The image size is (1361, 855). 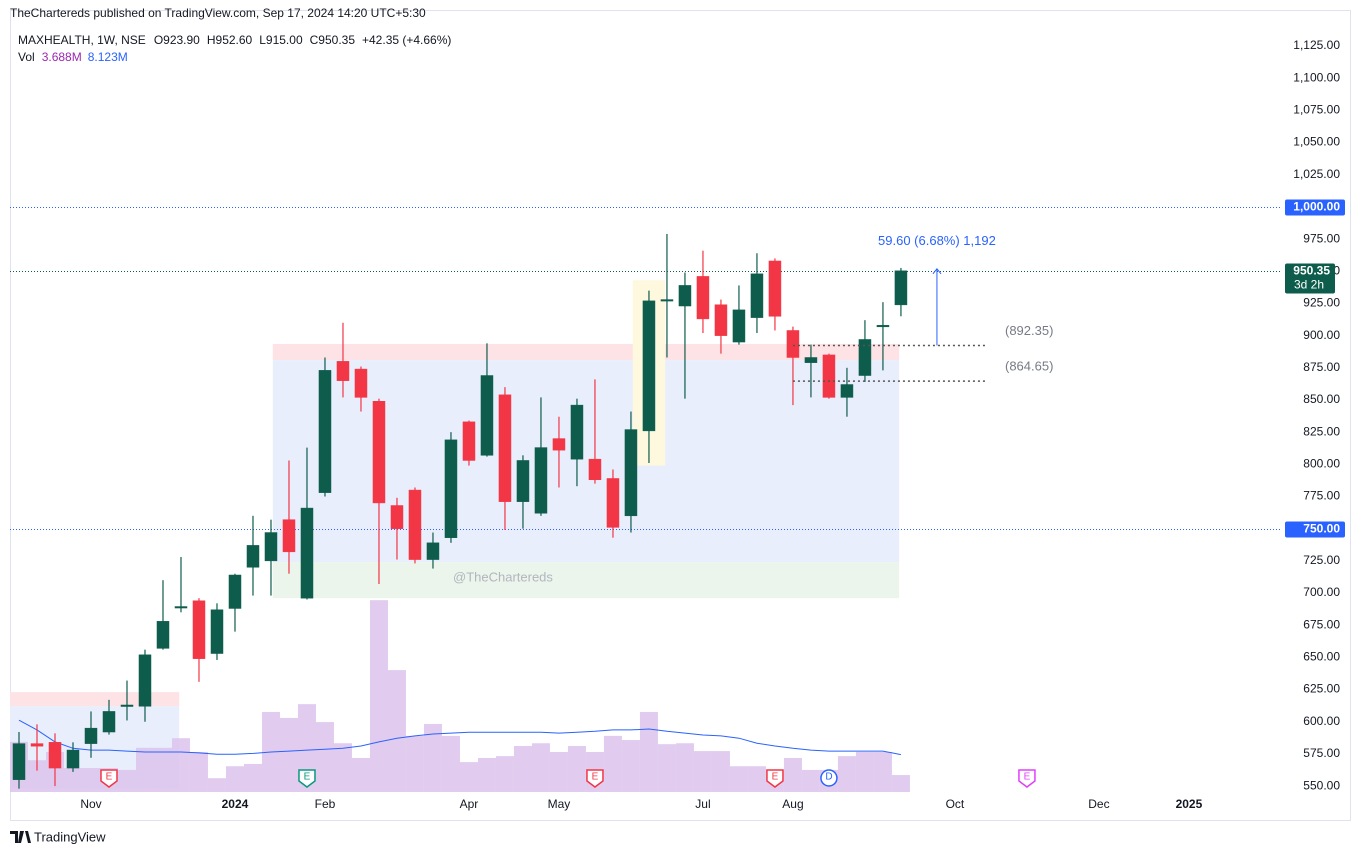 What do you see at coordinates (1321, 399) in the screenshot?
I see `y-tick-label: 850.00` at bounding box center [1321, 399].